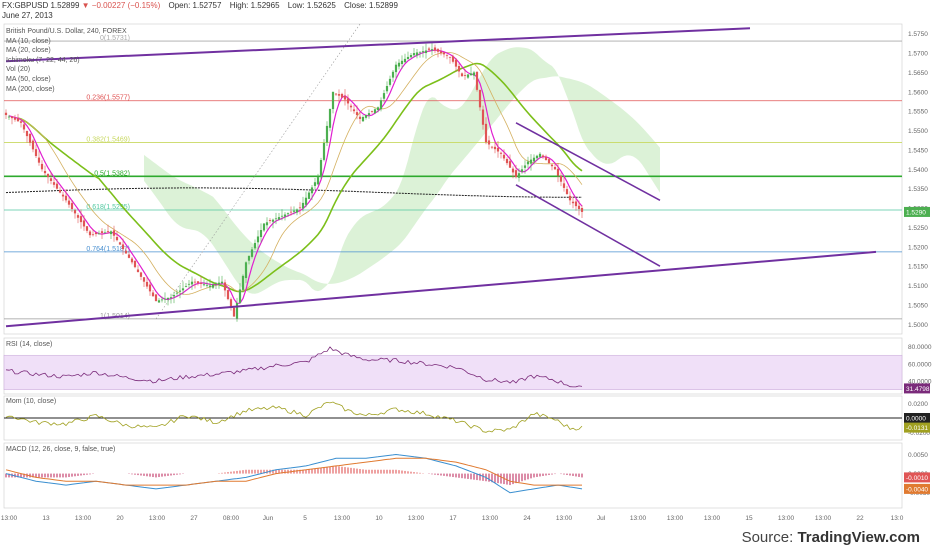 The width and height of the screenshot is (932, 550). What do you see at coordinates (115, 38) in the screenshot?
I see `fib-label-0: 0(1.5731)` at bounding box center [115, 38].